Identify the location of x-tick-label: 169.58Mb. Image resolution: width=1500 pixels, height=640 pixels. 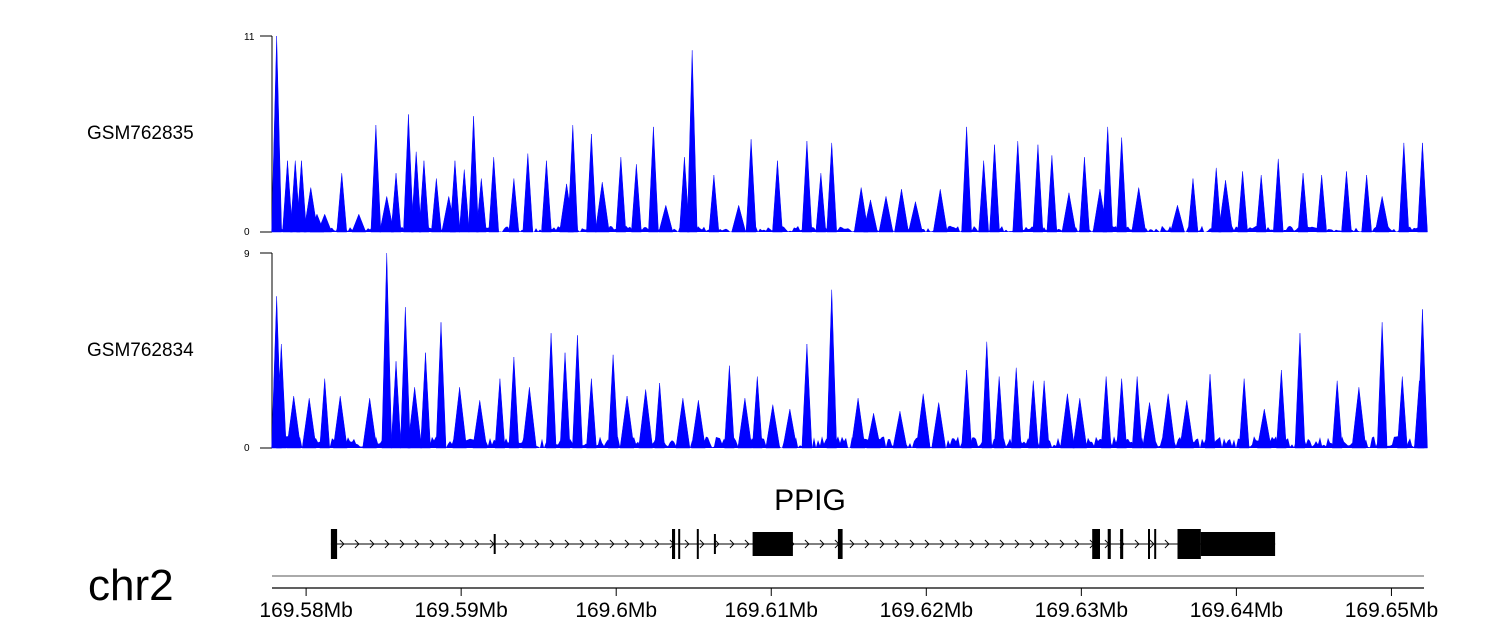
(305, 610).